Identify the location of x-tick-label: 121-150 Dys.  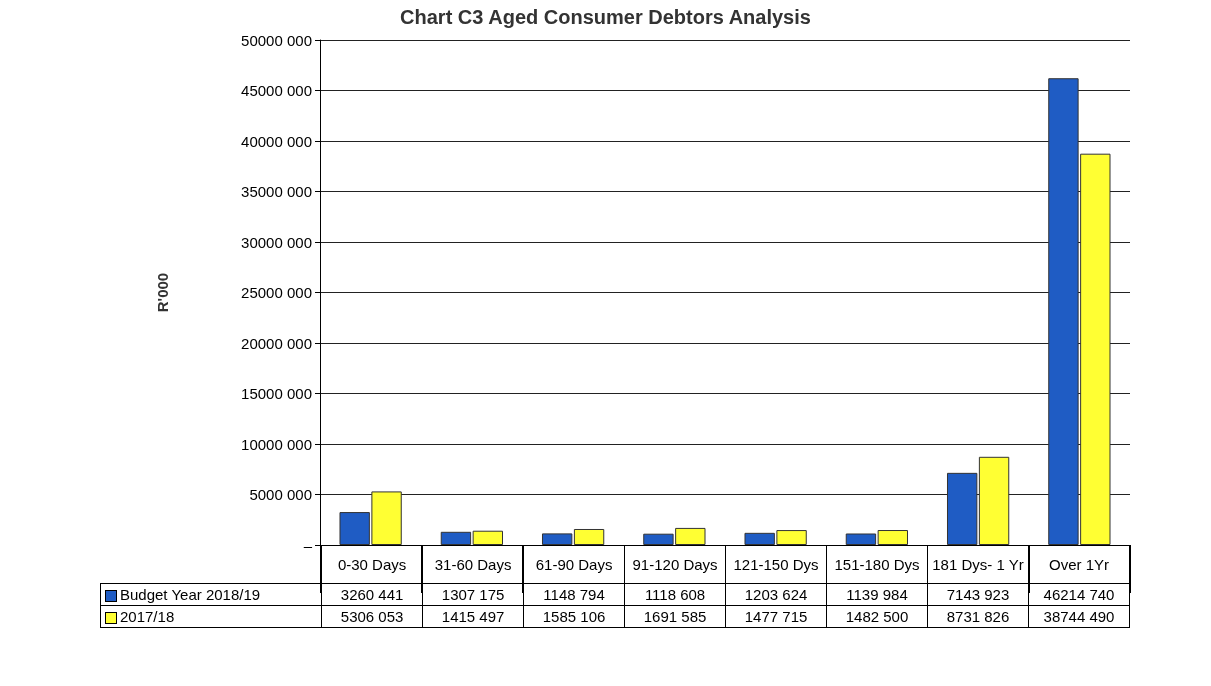
(776, 564).